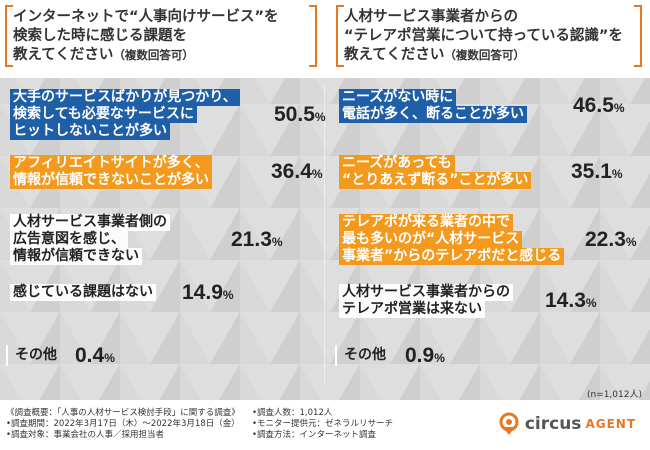  I want to click on bar-value: 21.3%, so click(257, 240).